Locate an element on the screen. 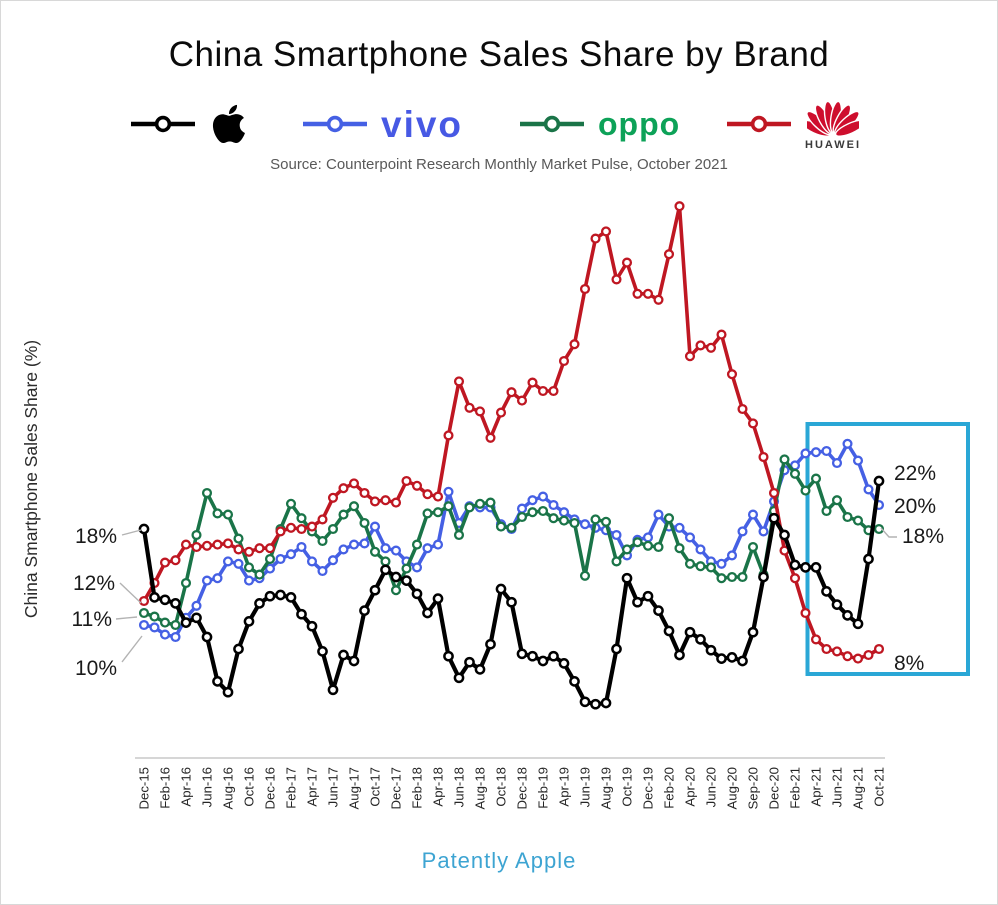 The width and height of the screenshot is (998, 905). callout-apple-18%: 18% is located at coordinates (96, 536).